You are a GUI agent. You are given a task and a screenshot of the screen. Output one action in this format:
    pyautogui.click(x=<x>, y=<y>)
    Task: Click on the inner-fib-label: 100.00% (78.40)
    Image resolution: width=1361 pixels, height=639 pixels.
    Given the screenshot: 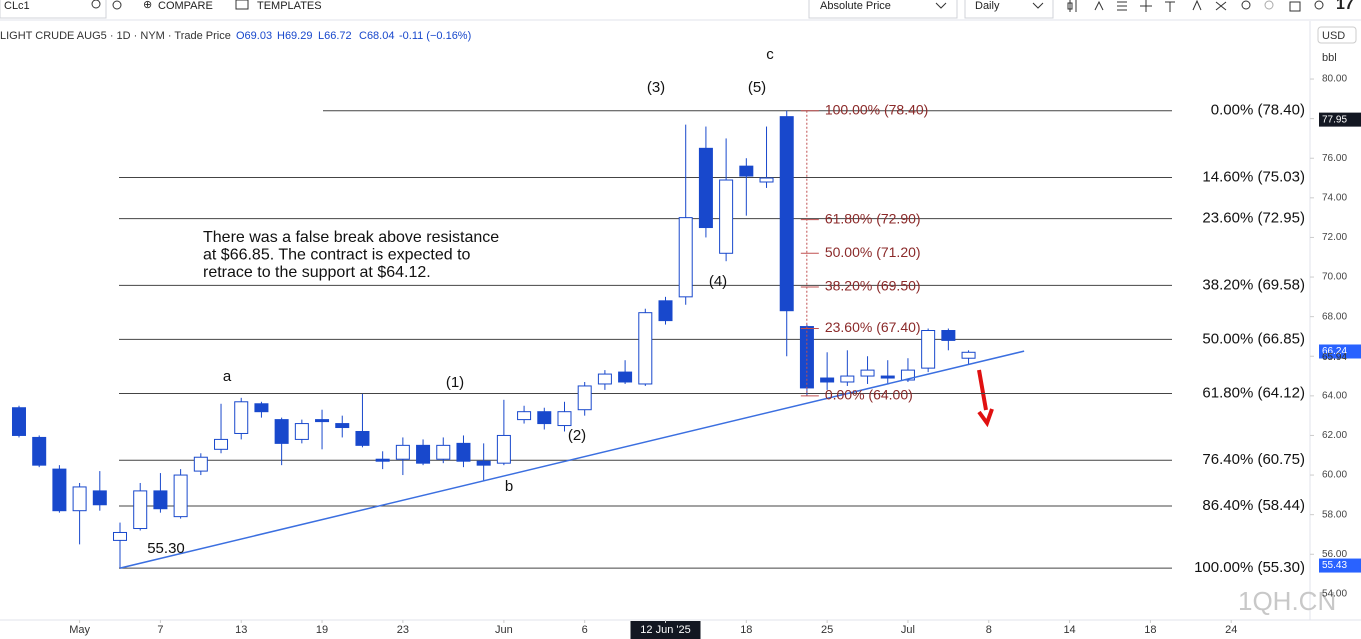 What is the action you would take?
    pyautogui.click(x=877, y=109)
    